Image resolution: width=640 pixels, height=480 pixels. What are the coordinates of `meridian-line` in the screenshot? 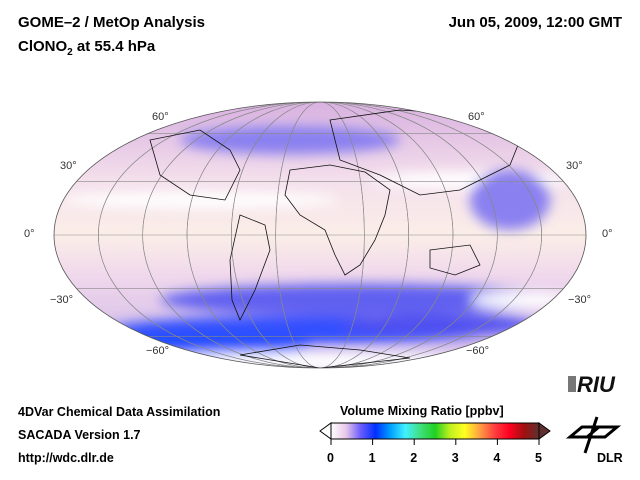 It's located at (320, 235).